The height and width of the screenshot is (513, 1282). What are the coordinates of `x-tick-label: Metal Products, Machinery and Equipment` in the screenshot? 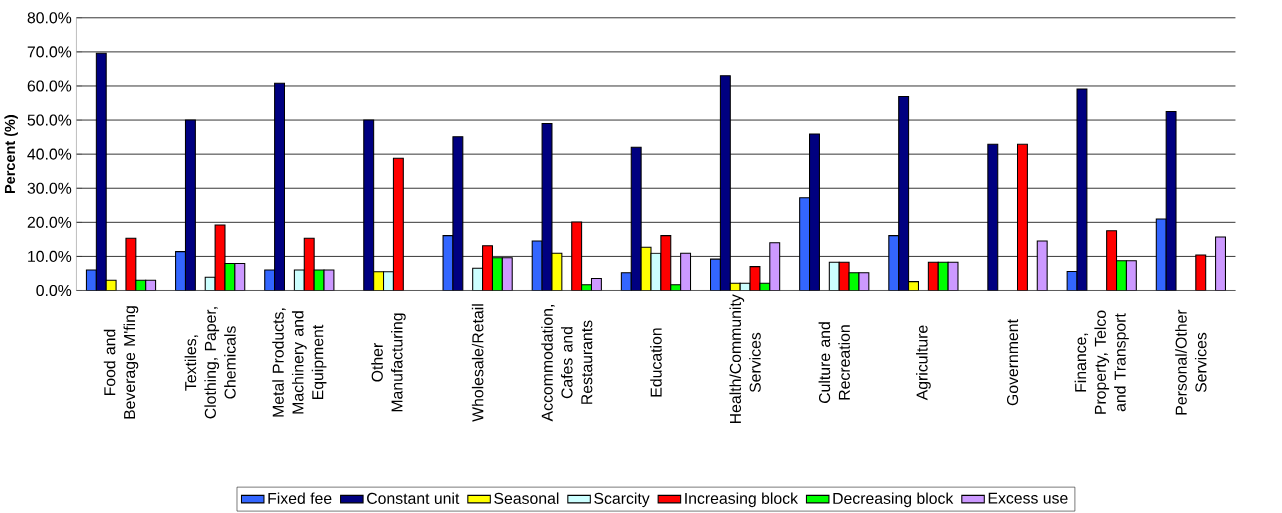 It's located at (299, 362).